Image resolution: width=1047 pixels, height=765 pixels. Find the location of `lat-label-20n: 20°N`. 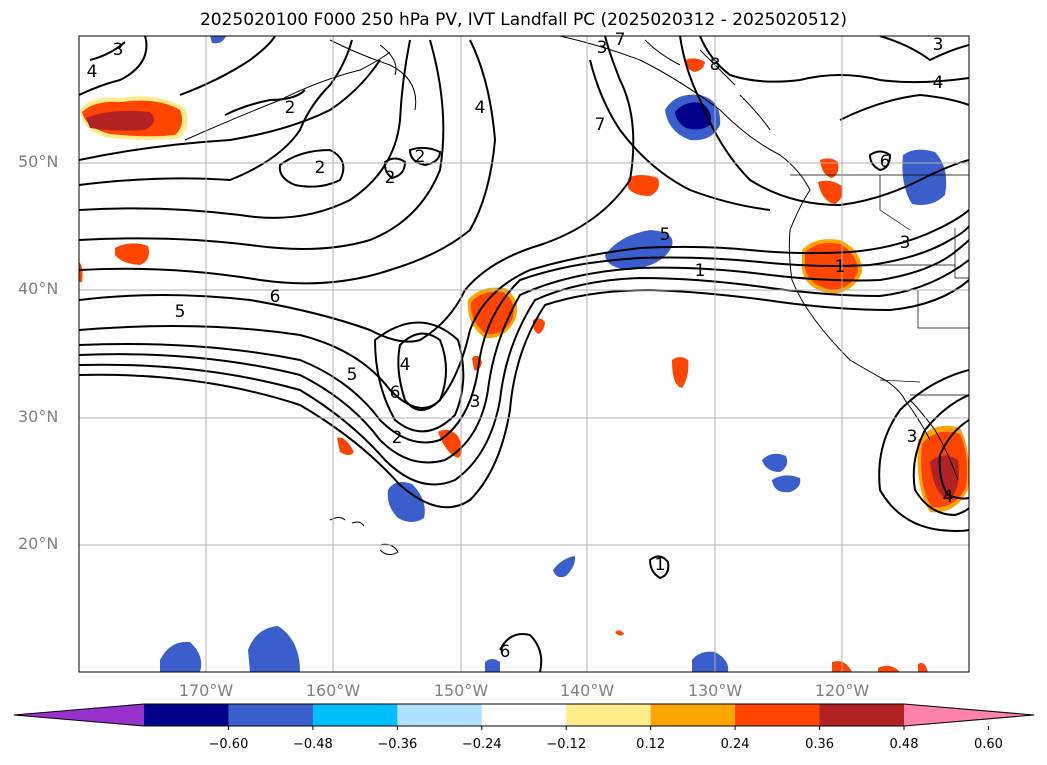

lat-label-20n: 20°N is located at coordinates (38, 543).